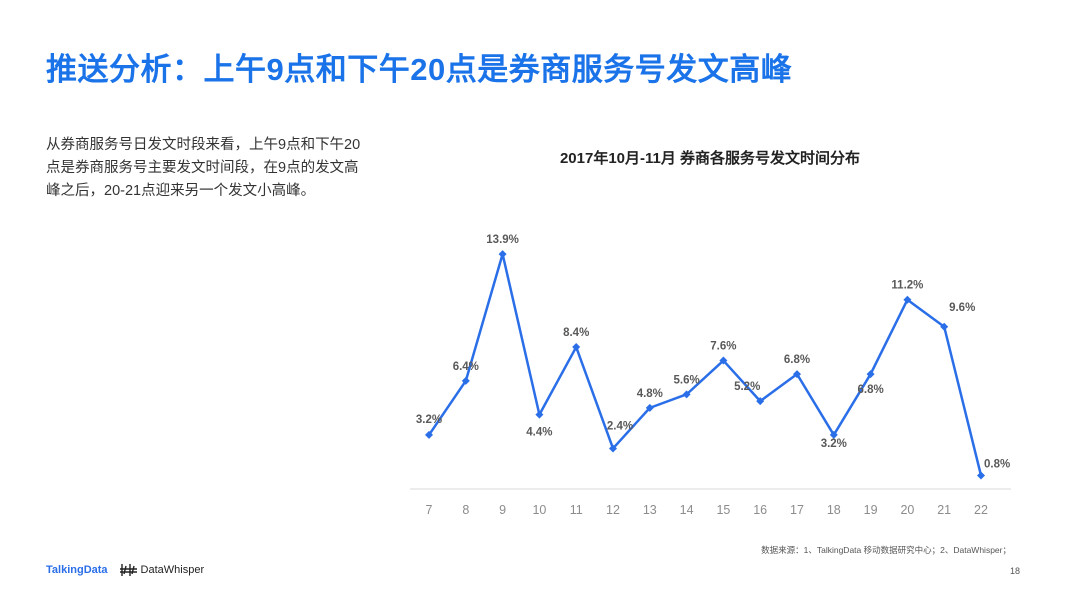 Image resolution: width=1066 pixels, height=599 pixels. What do you see at coordinates (77, 570) in the screenshot?
I see `talkingdata-logo: TalkingData` at bounding box center [77, 570].